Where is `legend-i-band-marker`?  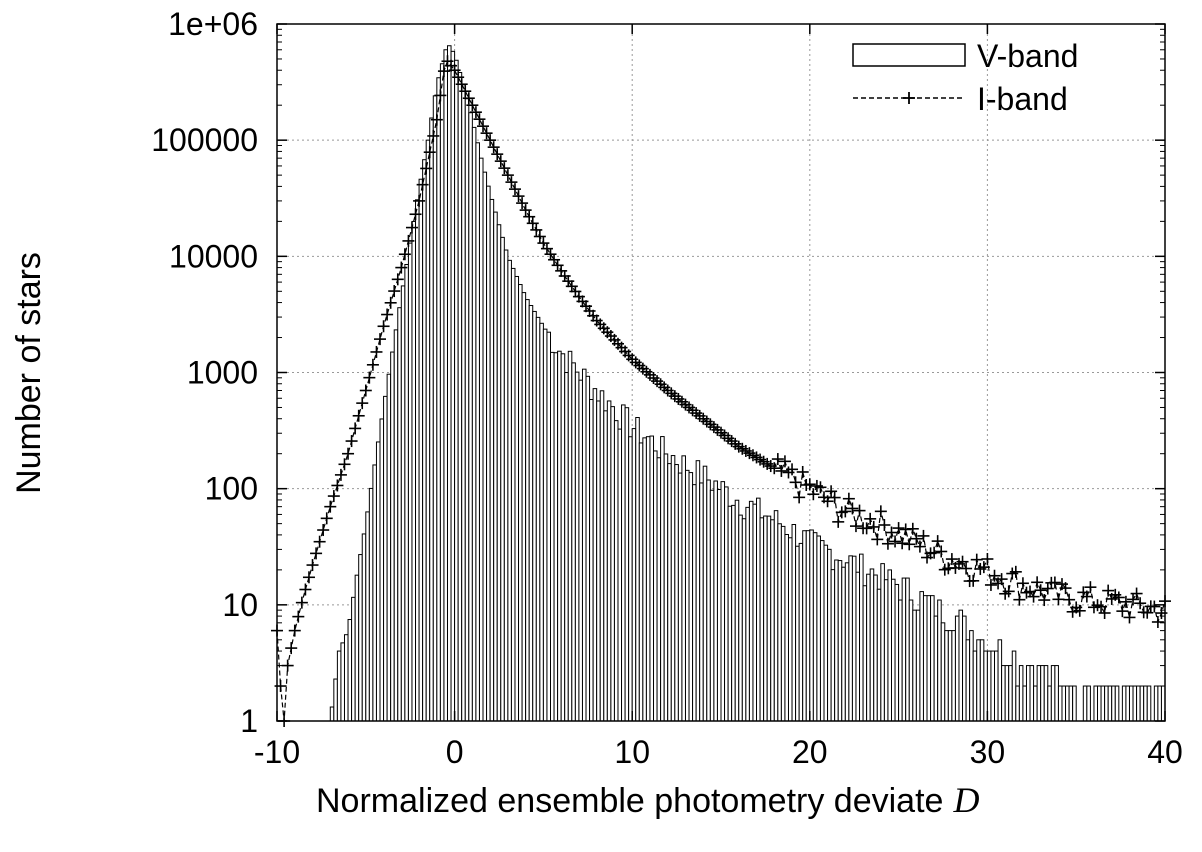
legend-i-band-marker is located at coordinates (909, 98).